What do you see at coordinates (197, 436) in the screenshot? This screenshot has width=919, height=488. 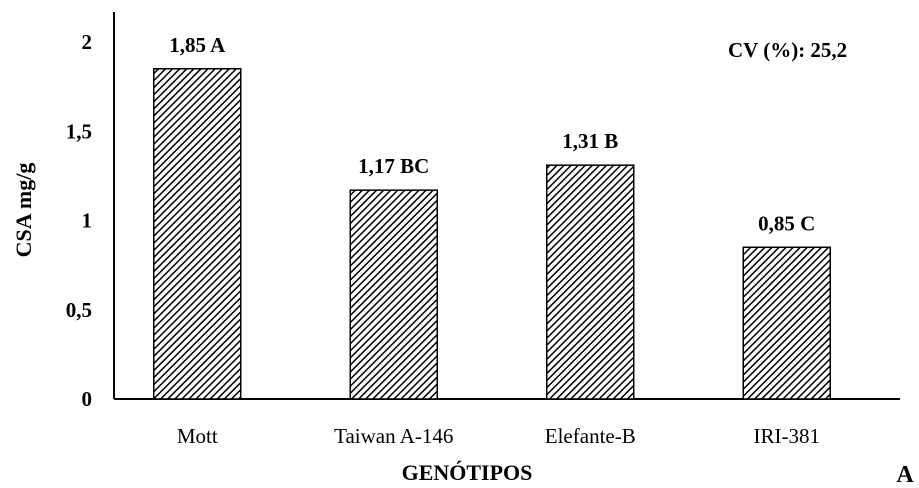 I see `x-tick-label: Mott` at bounding box center [197, 436].